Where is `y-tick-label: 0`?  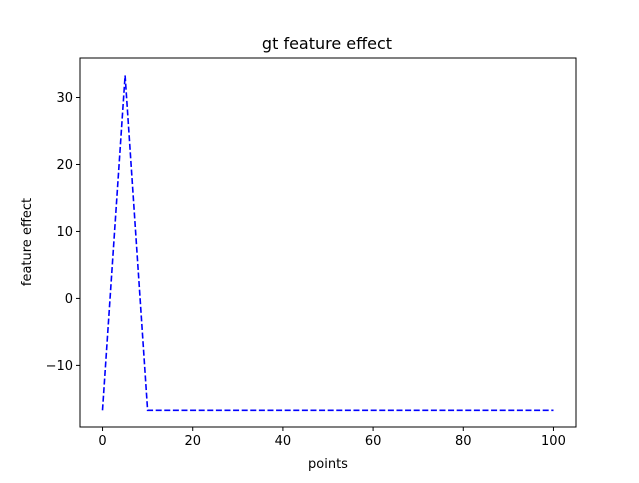 y-tick-label: 0 is located at coordinates (69, 299).